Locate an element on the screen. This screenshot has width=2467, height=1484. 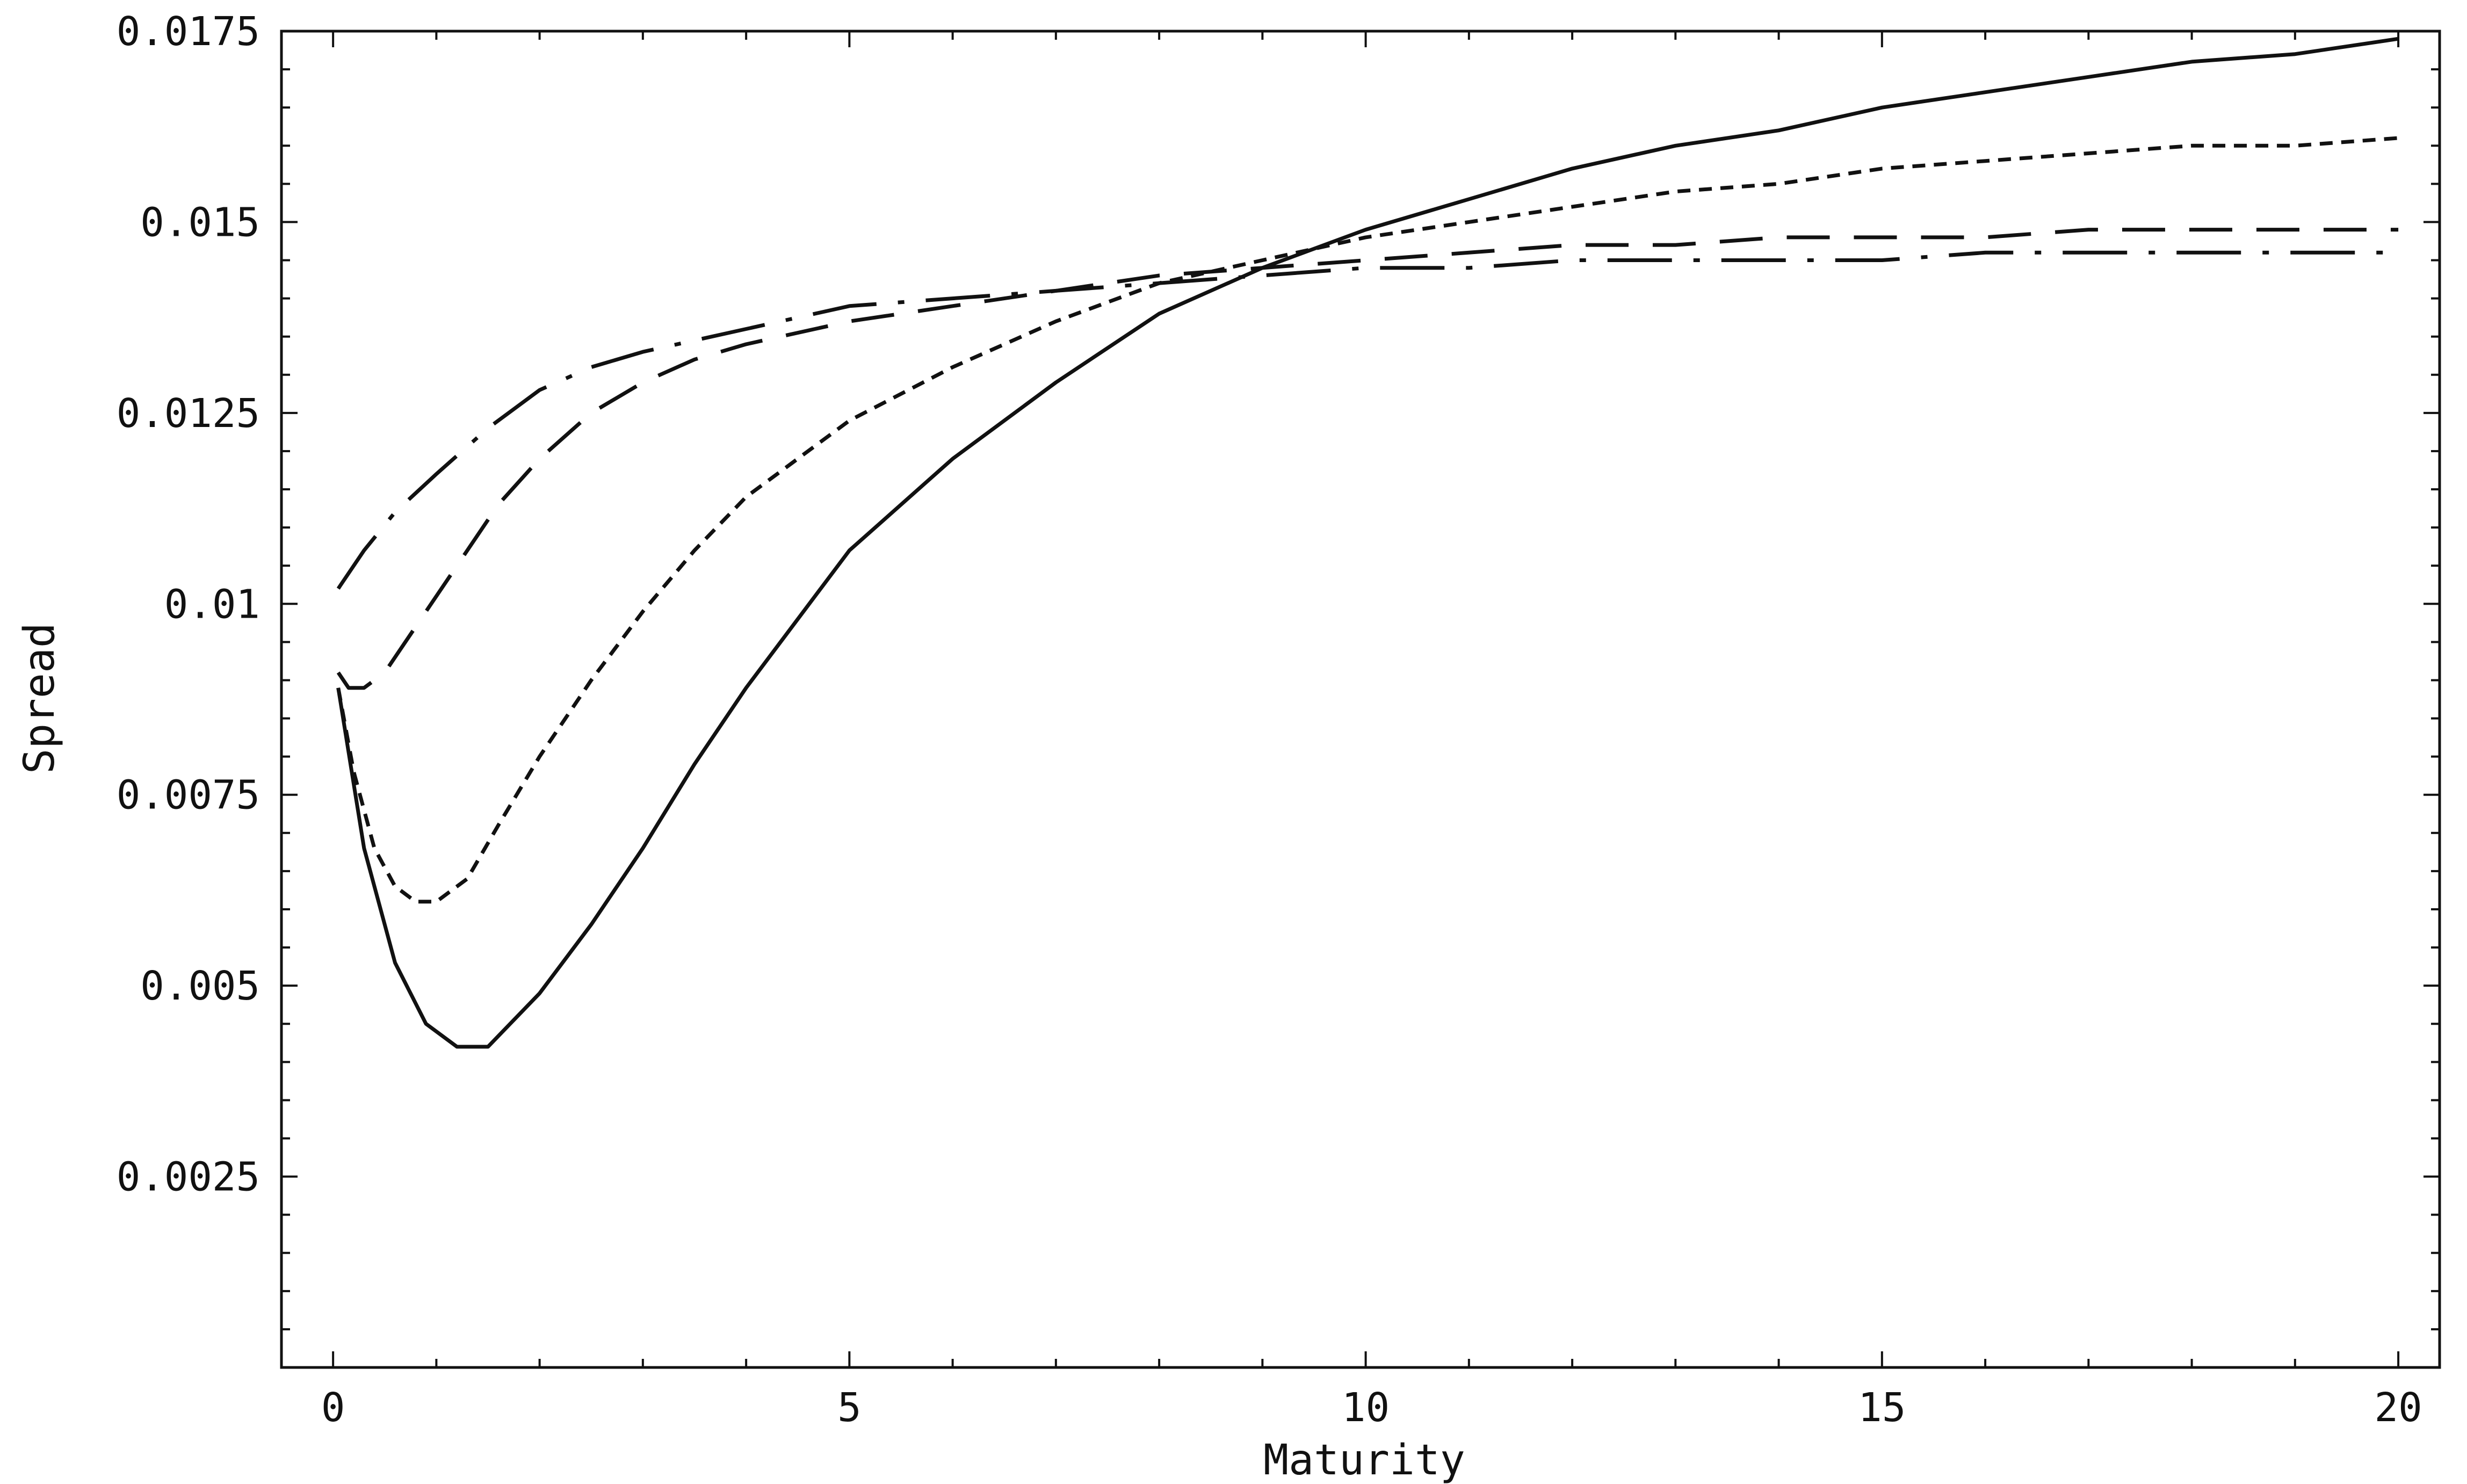
y-tick-label: 0.01 is located at coordinates (212, 604).